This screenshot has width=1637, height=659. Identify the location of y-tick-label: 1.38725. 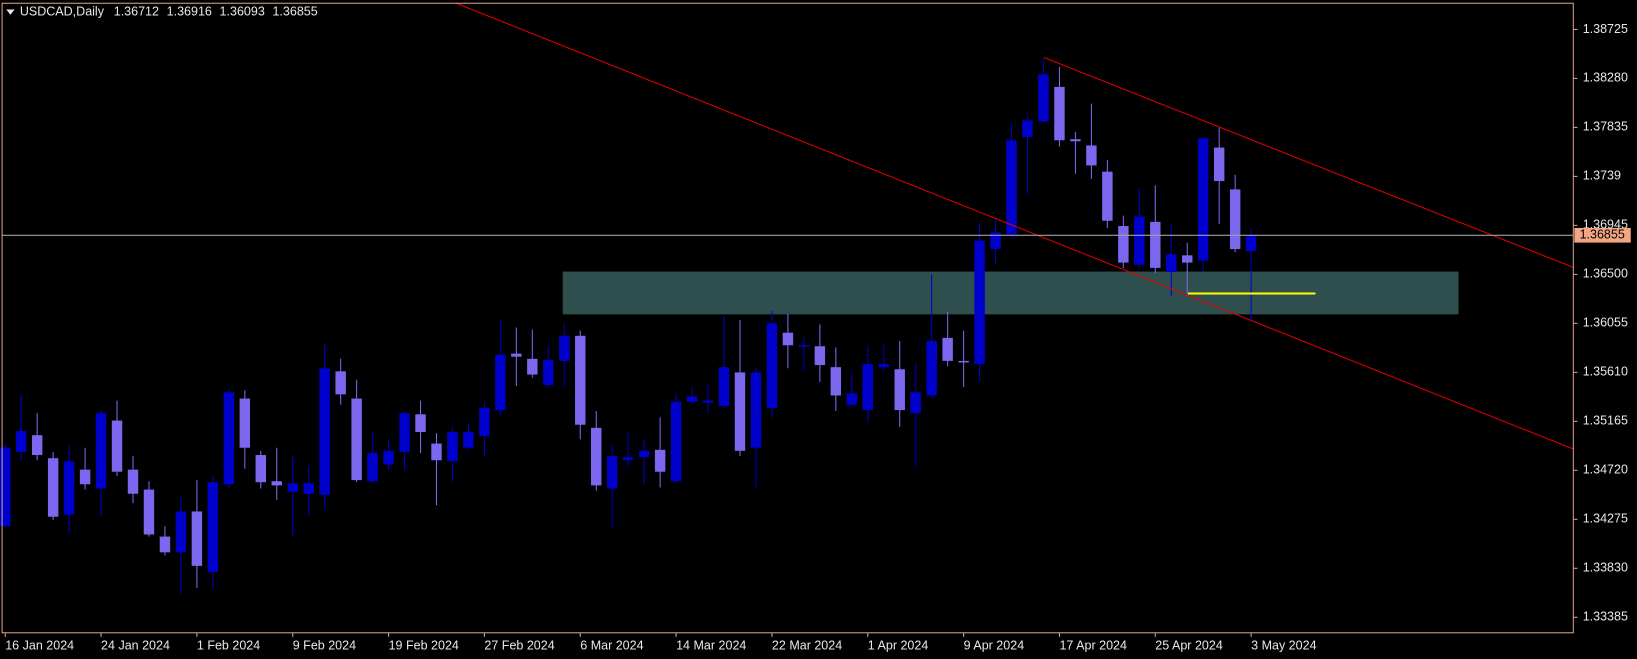
(1605, 29).